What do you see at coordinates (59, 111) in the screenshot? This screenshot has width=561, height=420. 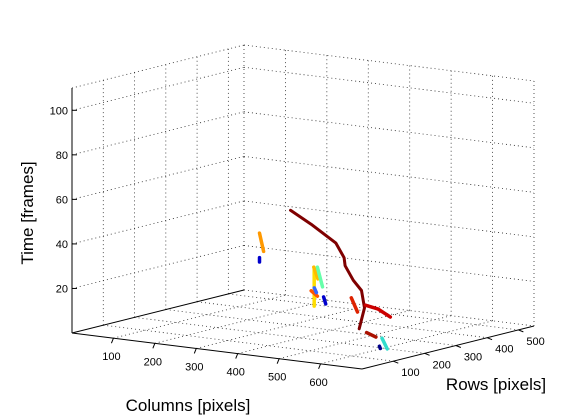 I see `z-tick-label: 100` at bounding box center [59, 111].